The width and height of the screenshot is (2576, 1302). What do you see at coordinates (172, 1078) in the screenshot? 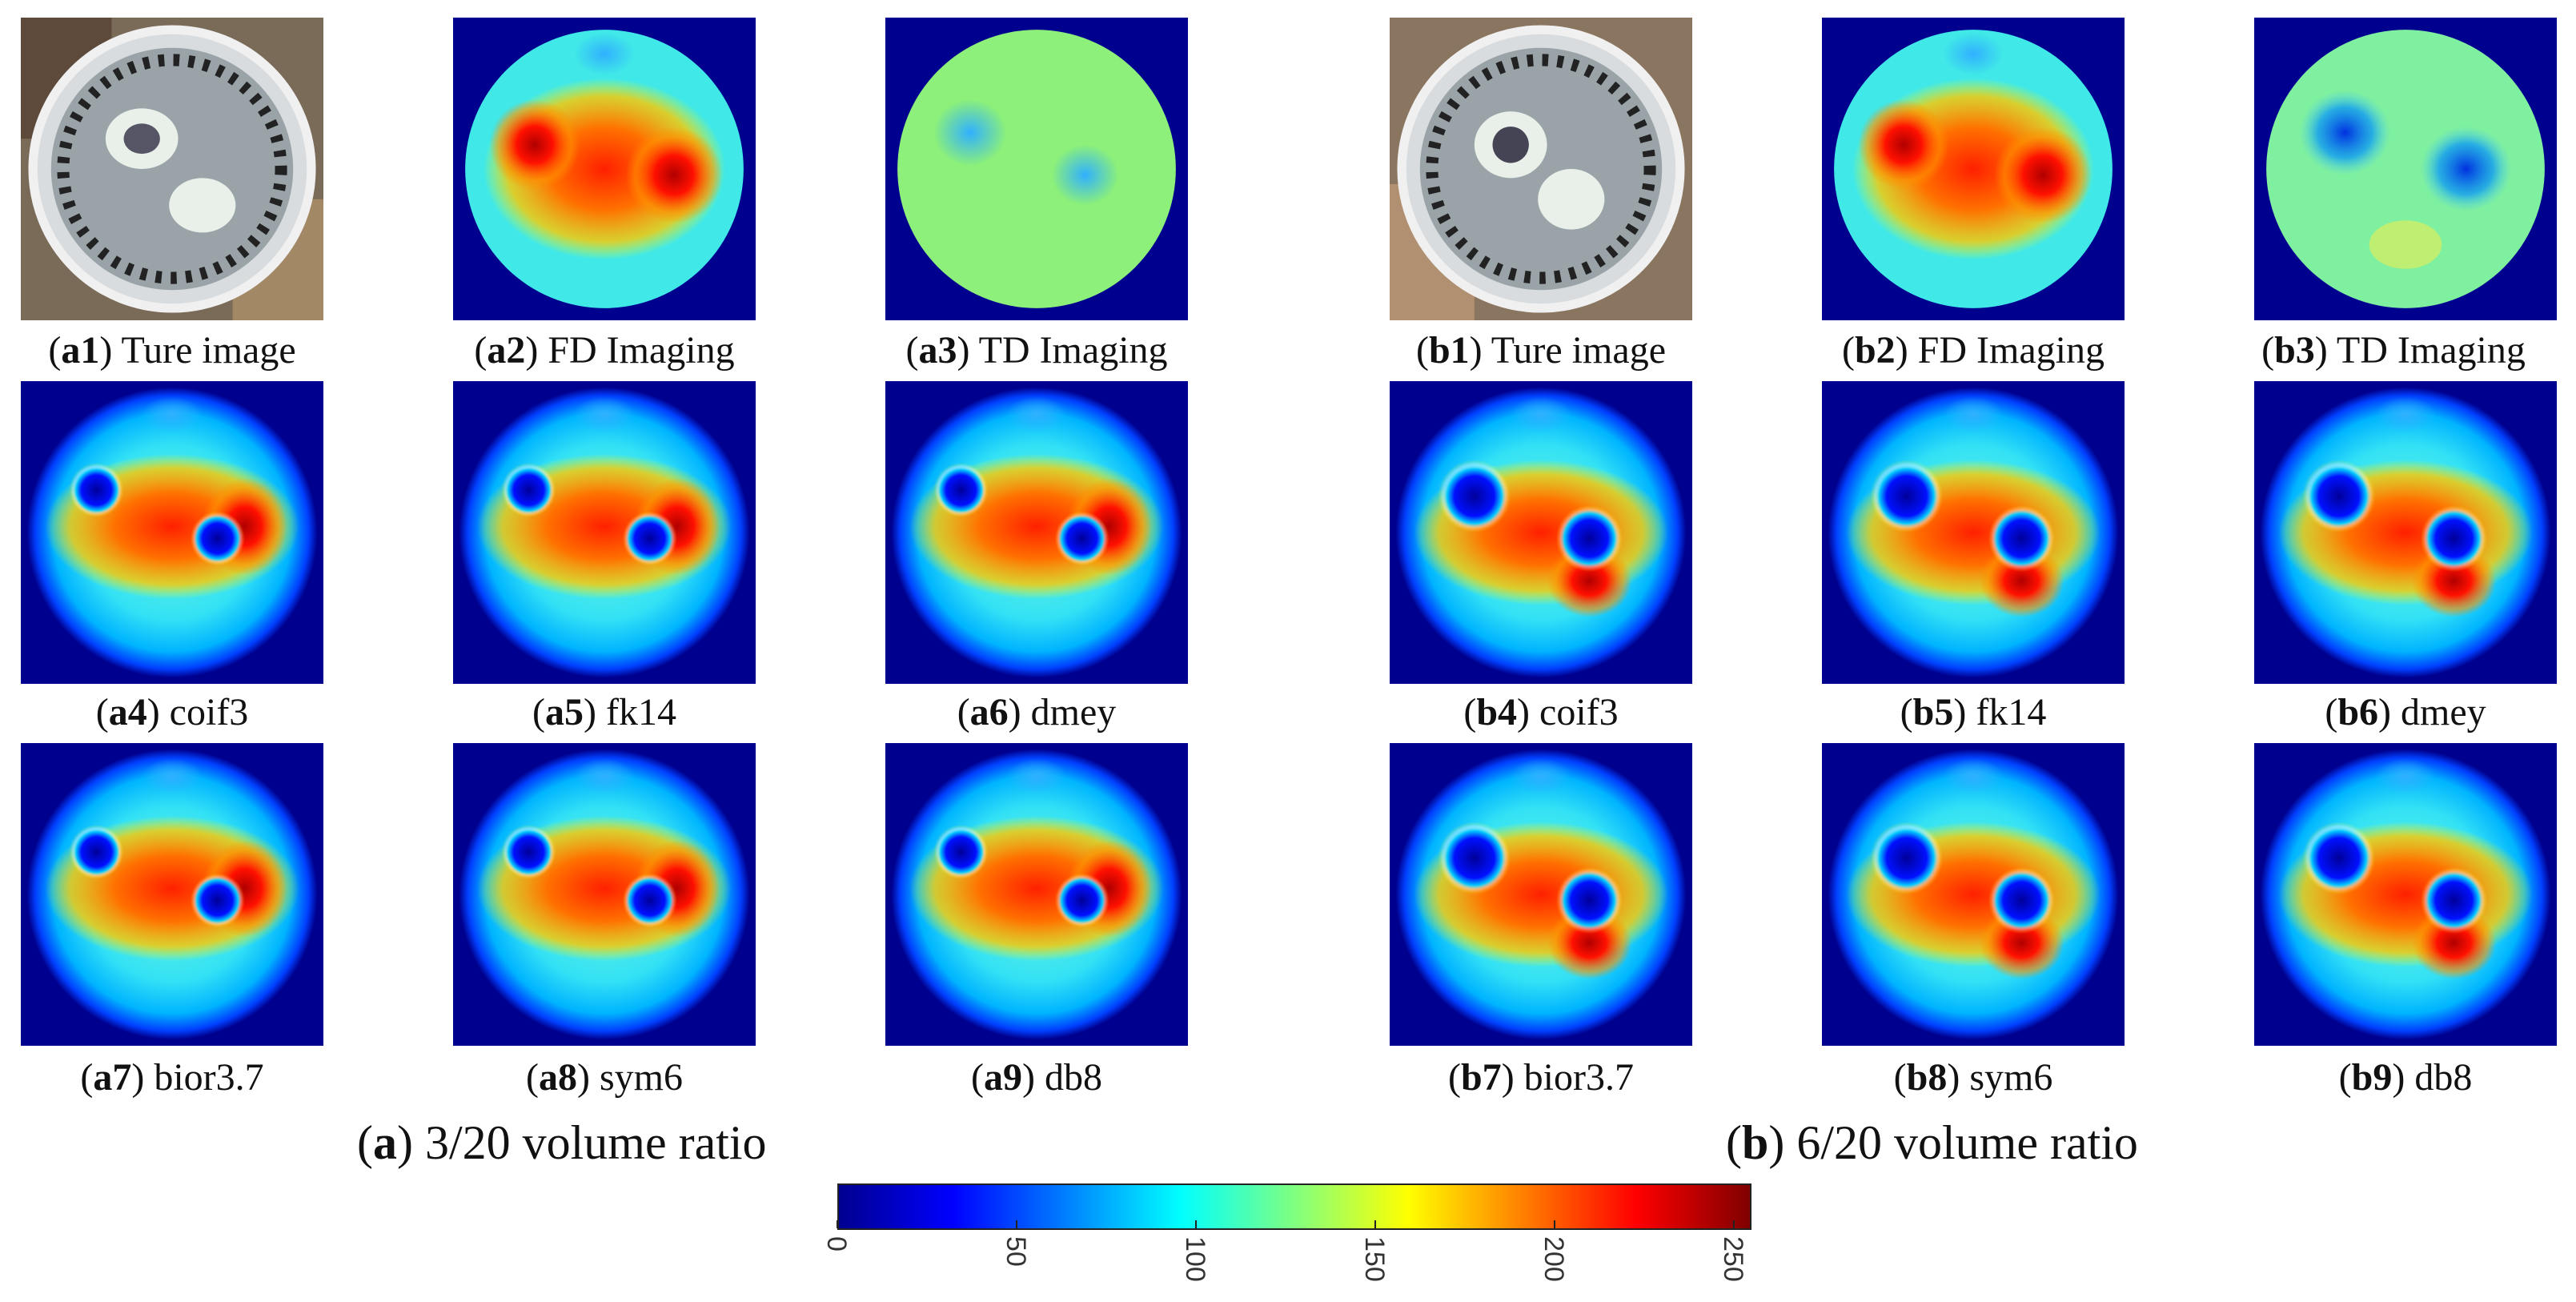
I see `caption-a7: (a7) bior3.7` at bounding box center [172, 1078].